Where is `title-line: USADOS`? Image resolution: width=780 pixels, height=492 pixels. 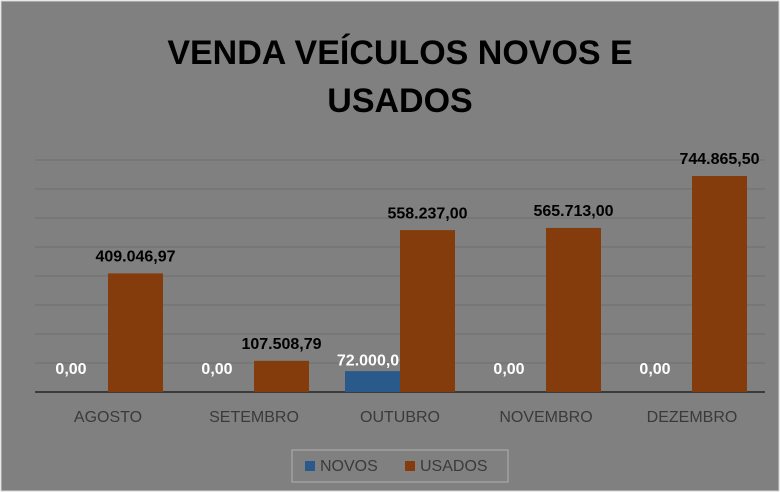 title-line: USADOS is located at coordinates (399, 101).